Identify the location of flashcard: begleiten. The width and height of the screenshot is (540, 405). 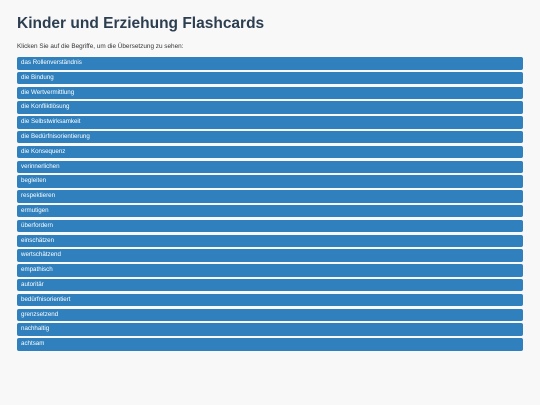
(270, 181).